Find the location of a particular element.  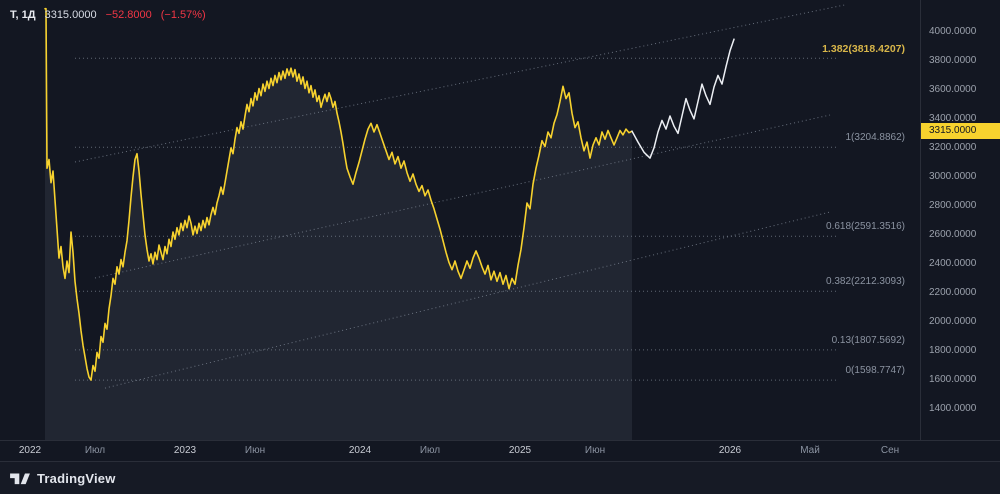

time-axis-label: Май is located at coordinates (810, 450).